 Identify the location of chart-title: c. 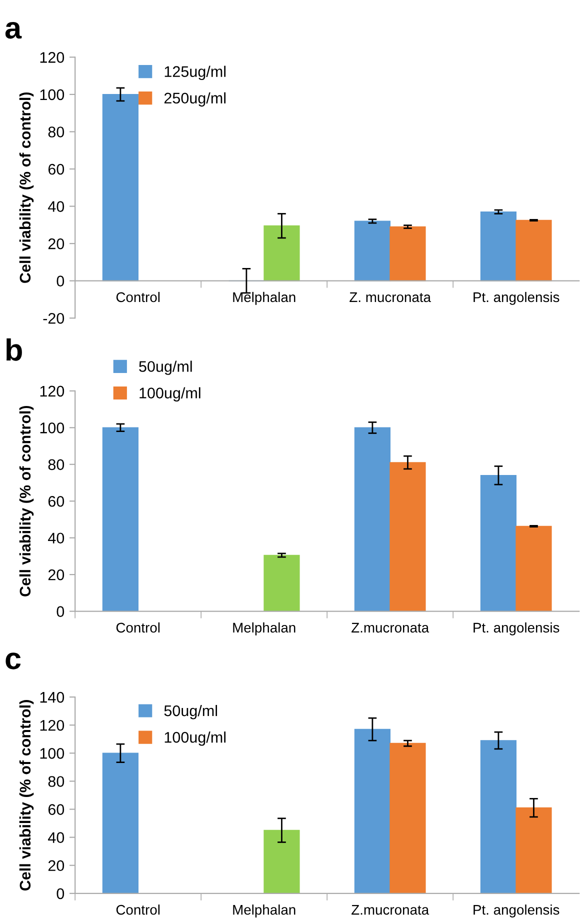
(13, 661).